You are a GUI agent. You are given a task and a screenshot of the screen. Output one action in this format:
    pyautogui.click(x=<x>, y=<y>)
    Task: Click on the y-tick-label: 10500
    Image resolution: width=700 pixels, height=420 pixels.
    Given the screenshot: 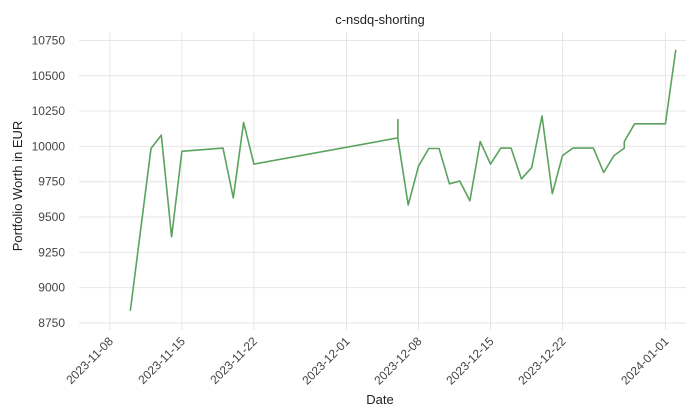 What is the action you would take?
    pyautogui.click(x=49, y=76)
    